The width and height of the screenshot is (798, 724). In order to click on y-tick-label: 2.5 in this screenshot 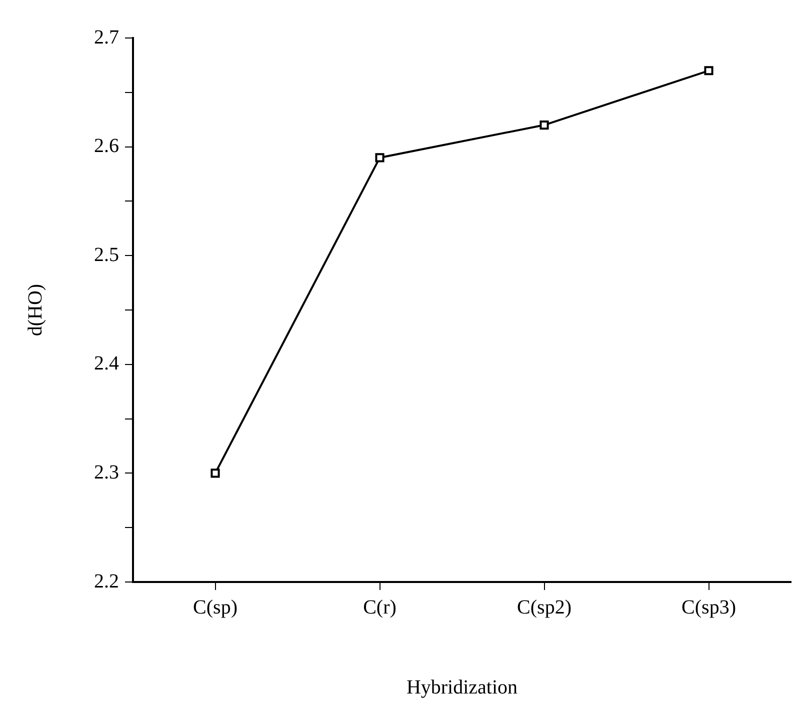, I will do `click(106, 255)`.